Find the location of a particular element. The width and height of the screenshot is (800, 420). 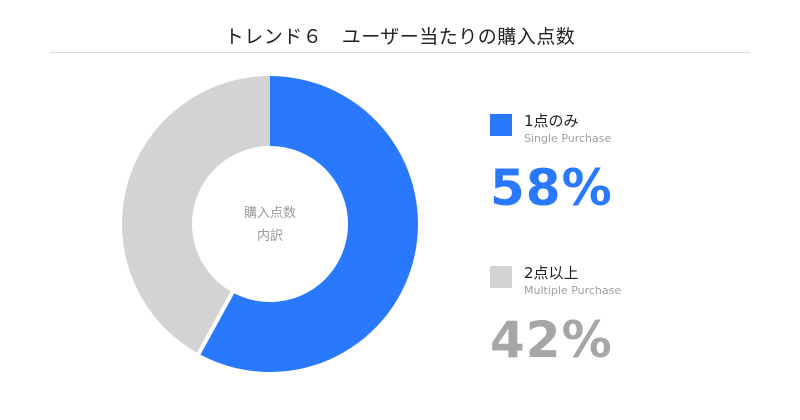

legend-sublabel: Single Purchase is located at coordinates (568, 138).